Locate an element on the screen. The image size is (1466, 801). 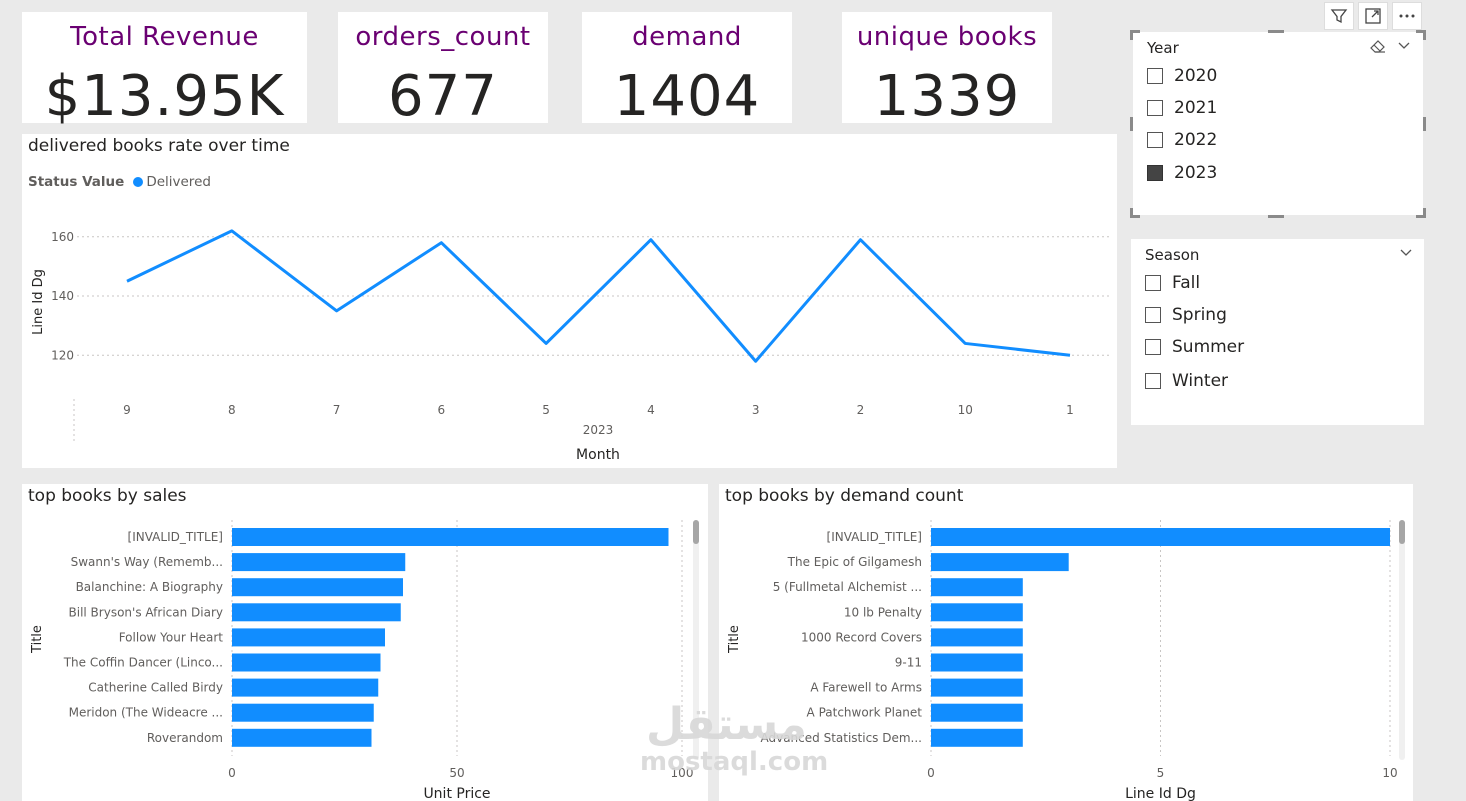
x-tick-label: 10 is located at coordinates (965, 410).